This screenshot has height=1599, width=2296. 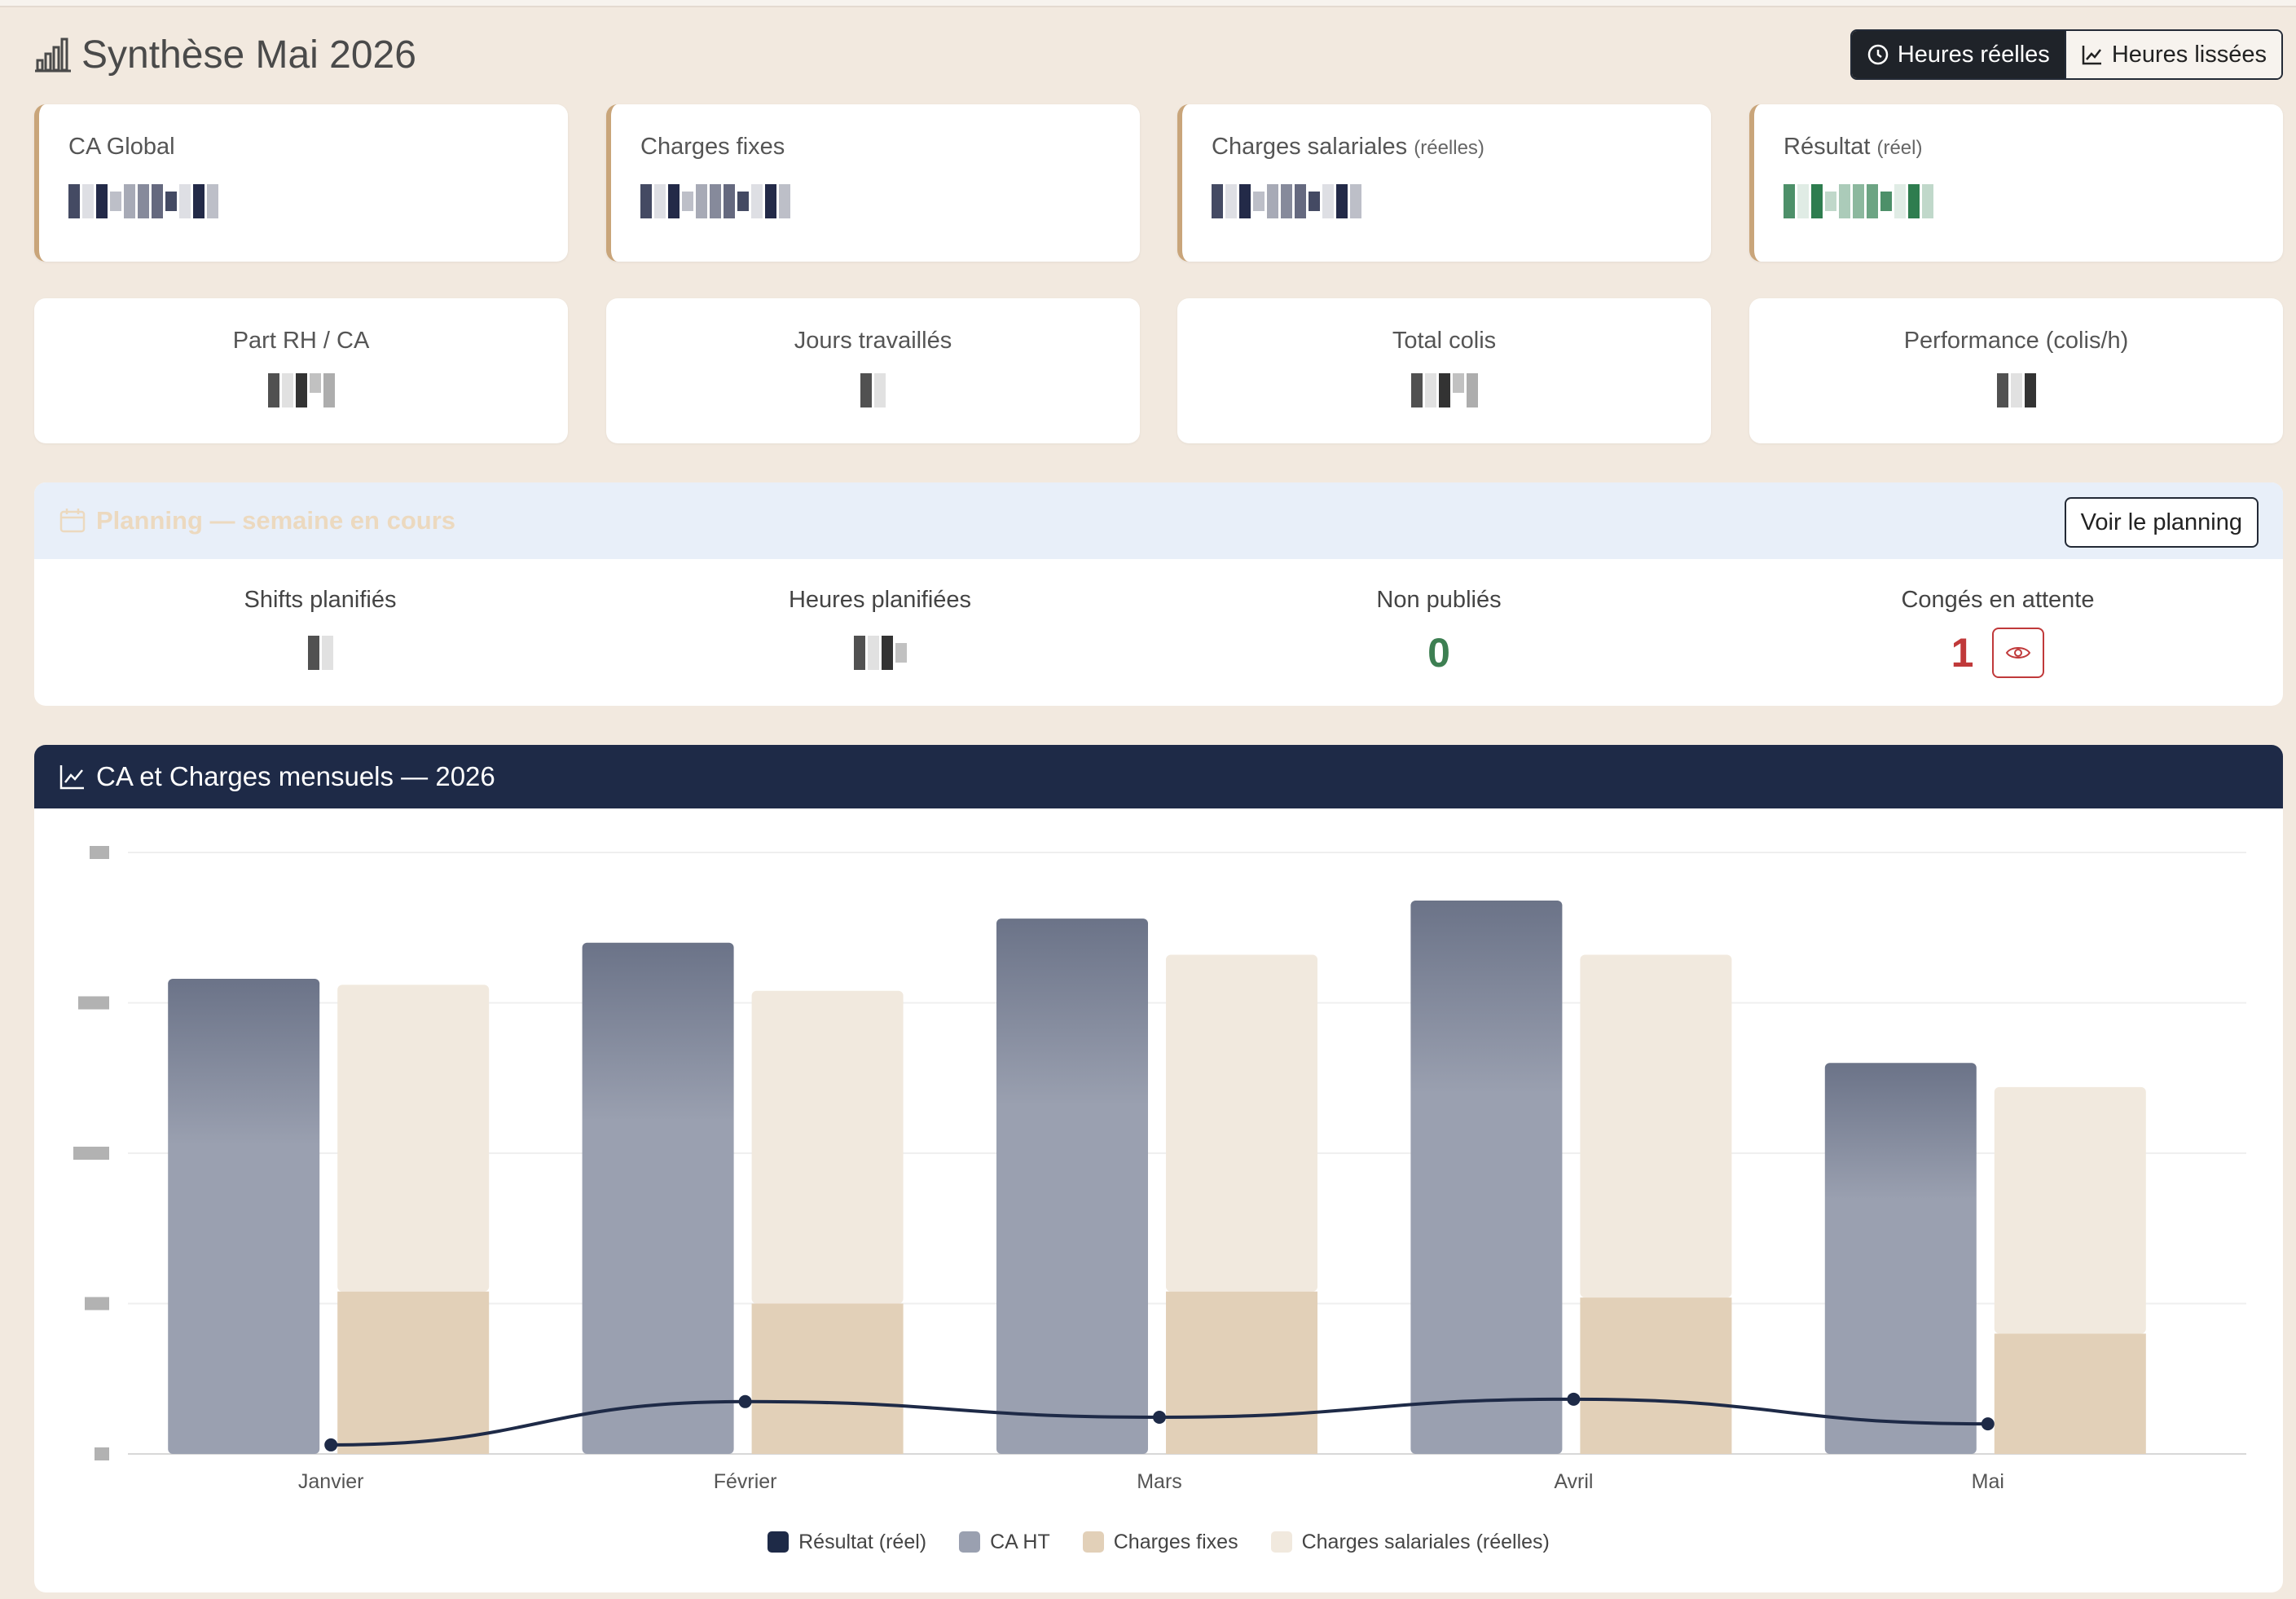 What do you see at coordinates (1444, 183) in the screenshot?
I see `kpi-card-charges-salariales: Charges salariales (réelles)` at bounding box center [1444, 183].